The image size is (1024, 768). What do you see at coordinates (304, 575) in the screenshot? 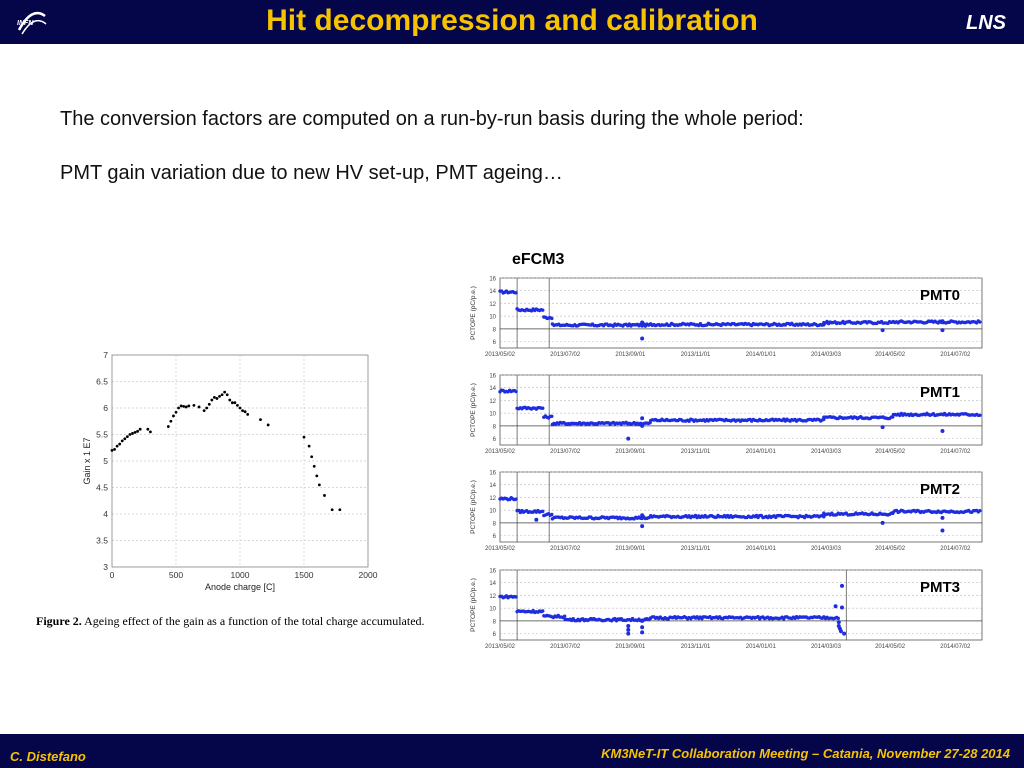
I see `x-tick-label: 1500` at bounding box center [304, 575].